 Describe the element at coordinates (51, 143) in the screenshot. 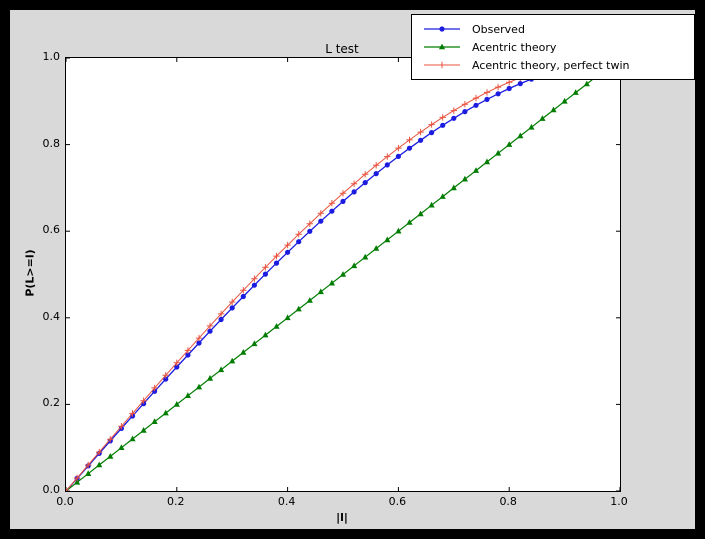

I see `y-tick-label: 0.8` at that location.